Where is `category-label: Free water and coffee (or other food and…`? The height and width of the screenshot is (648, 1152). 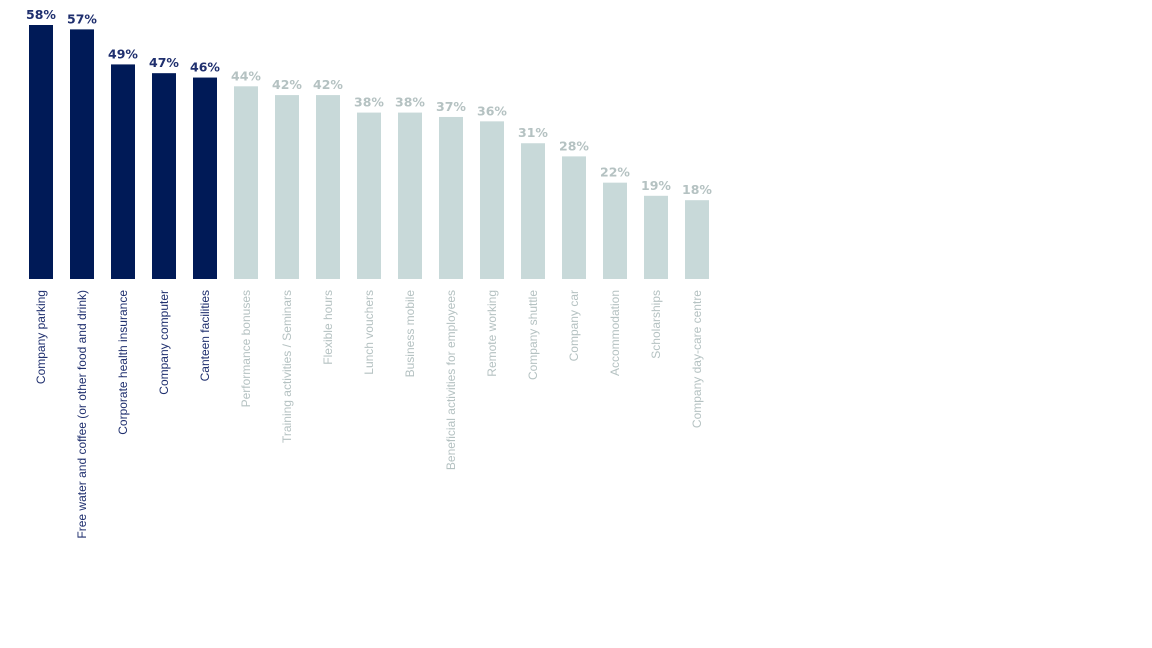 category-label: Free water and coffee (or other food and… is located at coordinates (82, 414).